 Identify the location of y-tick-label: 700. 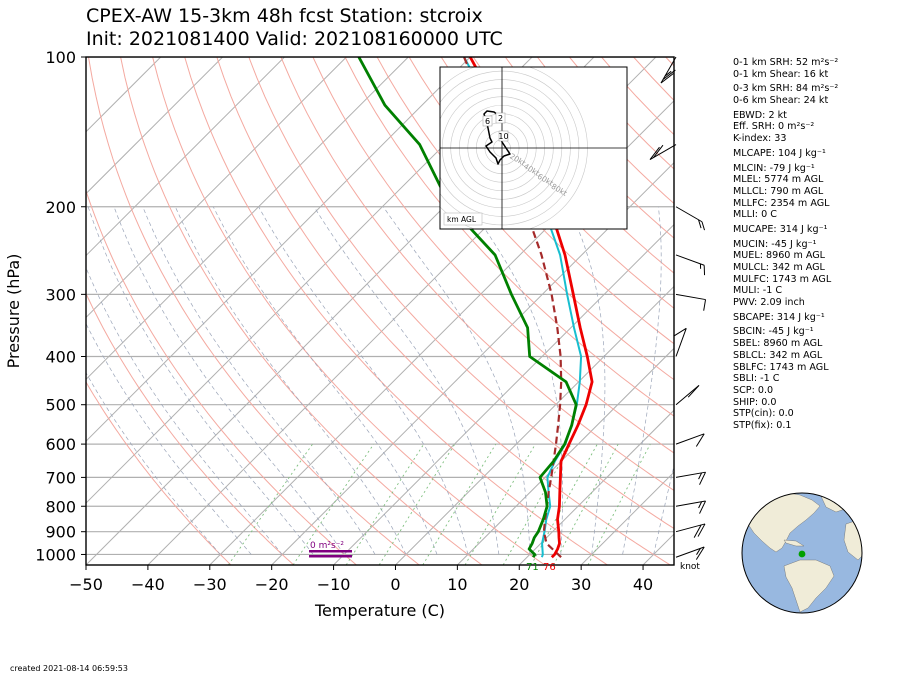
(60, 477).